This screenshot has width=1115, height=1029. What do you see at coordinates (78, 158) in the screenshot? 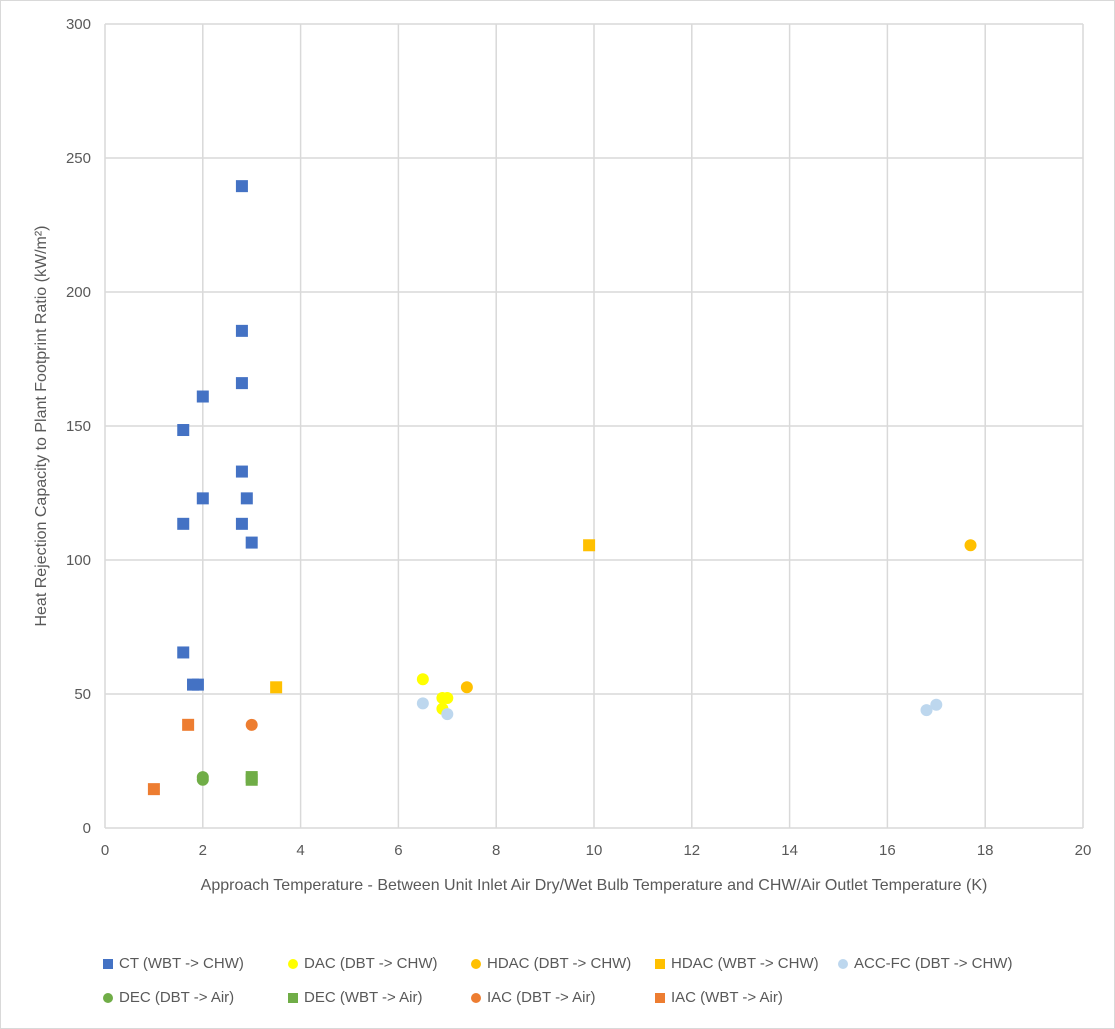
I see `y-tick-label: 250` at bounding box center [78, 158].